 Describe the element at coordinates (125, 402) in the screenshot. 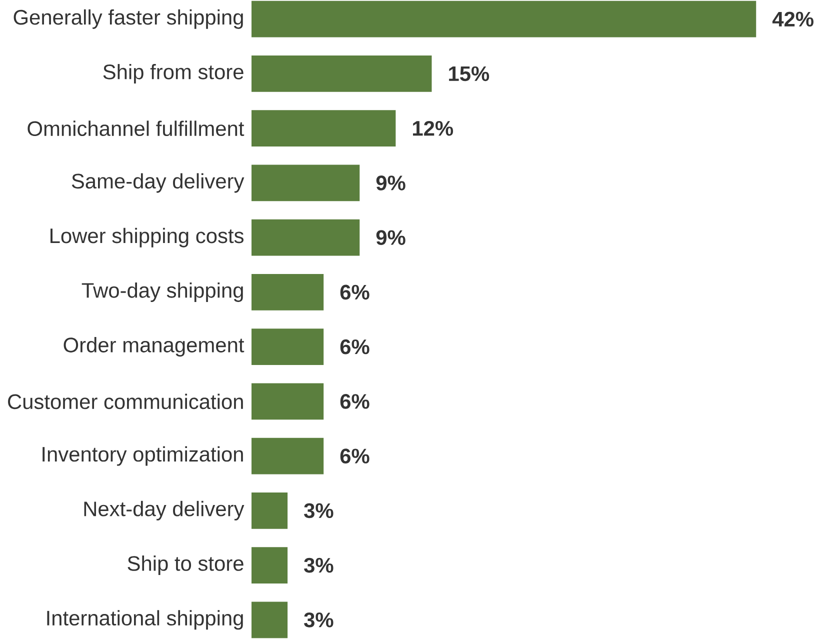

I see `y-tick-label: Customer communication` at that location.